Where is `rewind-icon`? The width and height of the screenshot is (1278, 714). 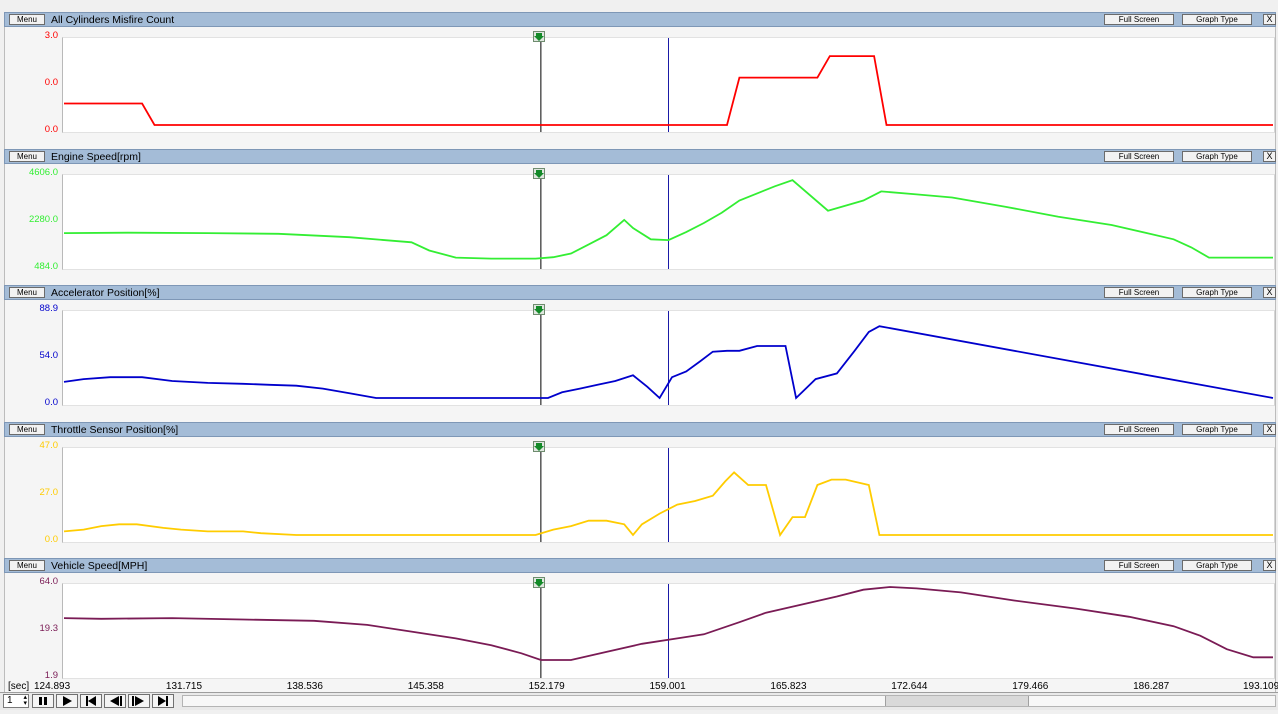 rewind-icon is located at coordinates (116, 701).